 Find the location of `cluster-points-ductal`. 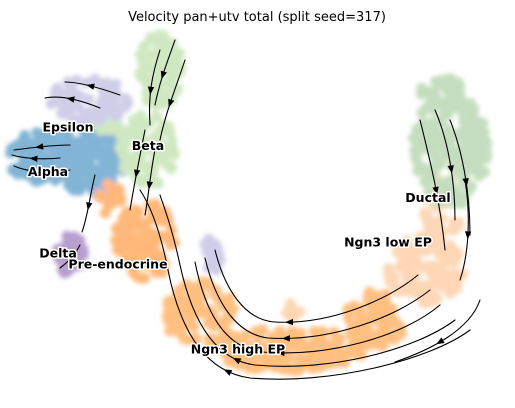

cluster-points-ductal is located at coordinates (450, 149).